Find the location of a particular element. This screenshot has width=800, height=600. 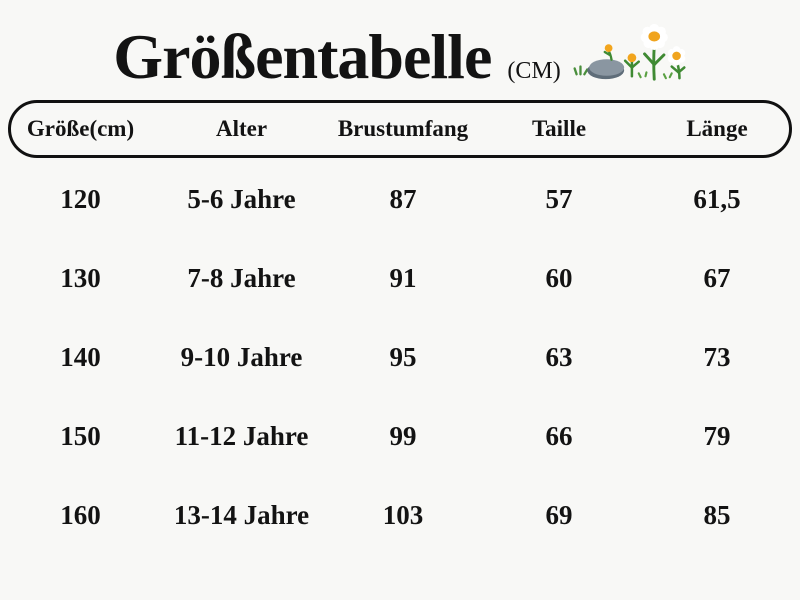

cell-laenge: 73 is located at coordinates (717, 357).